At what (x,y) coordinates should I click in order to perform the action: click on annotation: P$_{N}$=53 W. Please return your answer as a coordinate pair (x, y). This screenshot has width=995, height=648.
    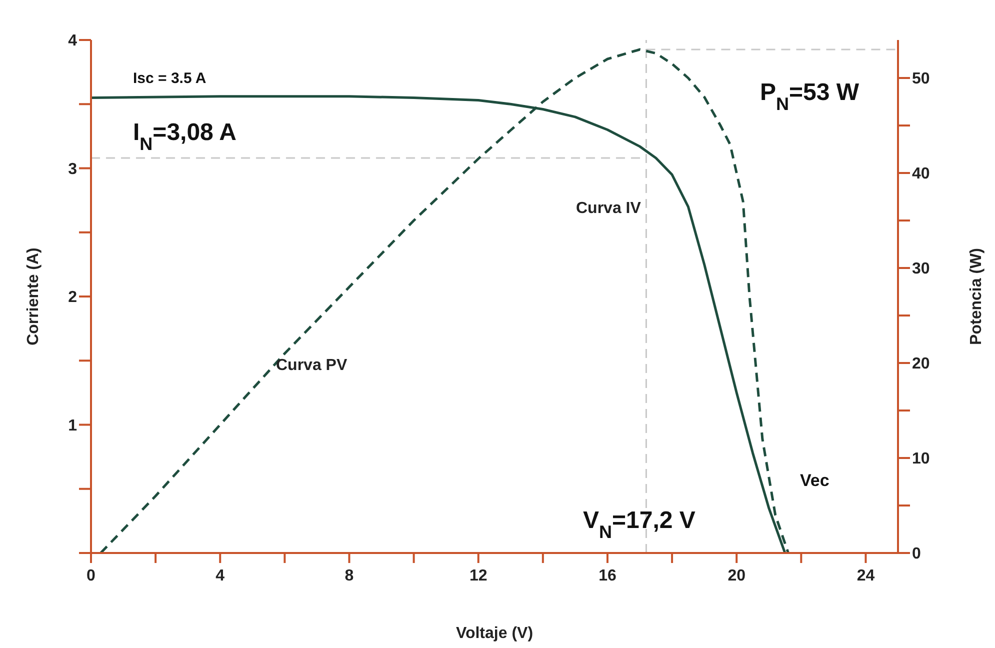
    Looking at the image, I should click on (810, 96).